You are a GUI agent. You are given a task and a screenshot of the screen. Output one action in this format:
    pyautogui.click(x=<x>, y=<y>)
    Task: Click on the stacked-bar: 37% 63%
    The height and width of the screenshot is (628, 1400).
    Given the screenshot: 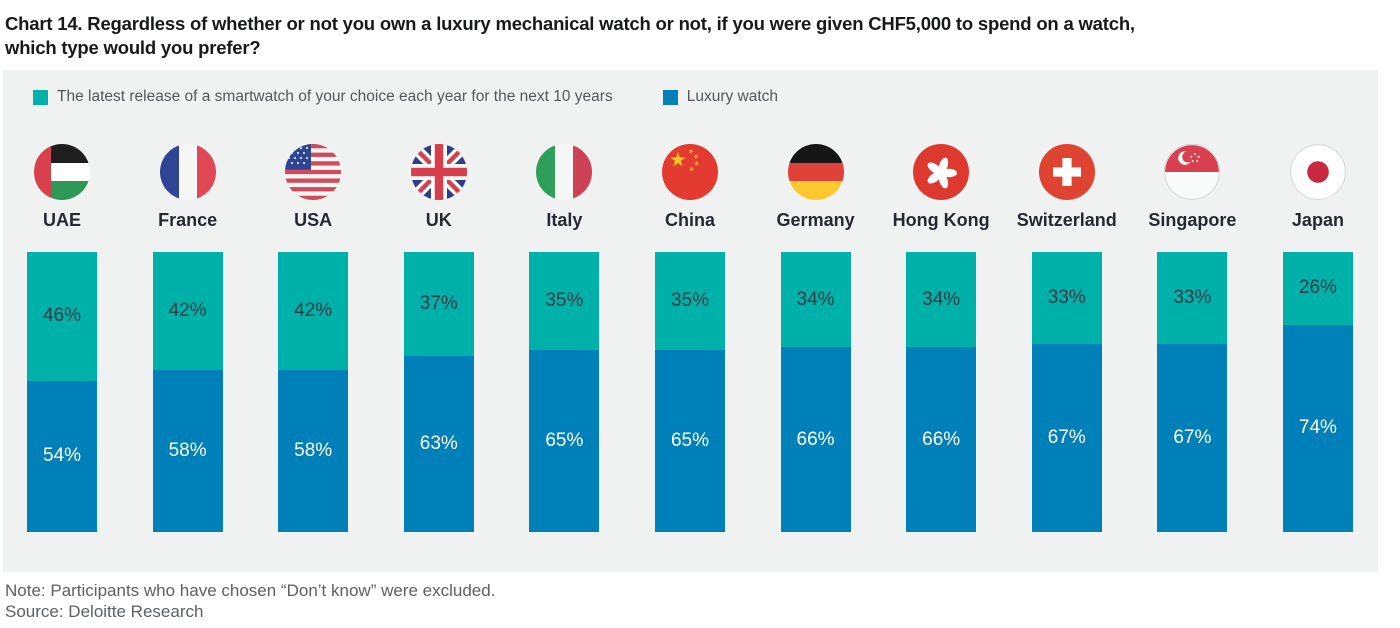 What is the action you would take?
    pyautogui.click(x=438, y=392)
    